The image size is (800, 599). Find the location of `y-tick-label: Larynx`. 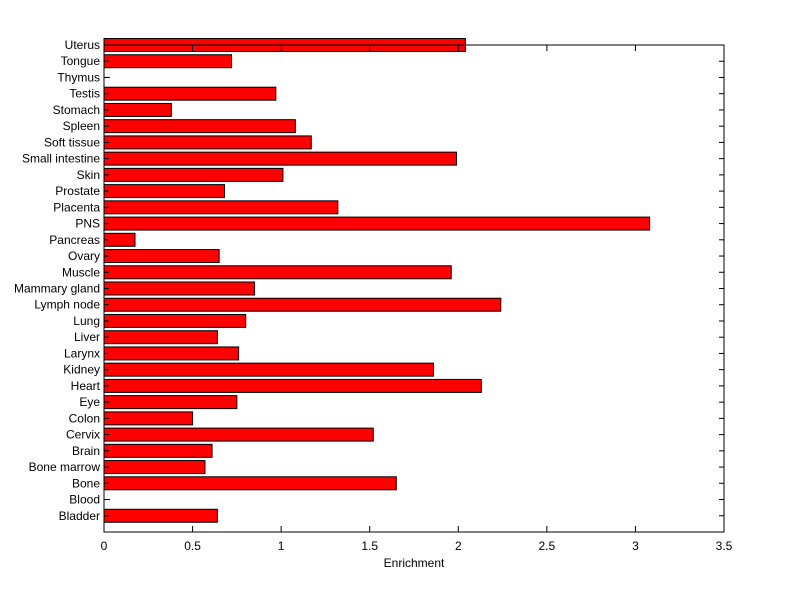

y-tick-label: Larynx is located at coordinates (82, 353).